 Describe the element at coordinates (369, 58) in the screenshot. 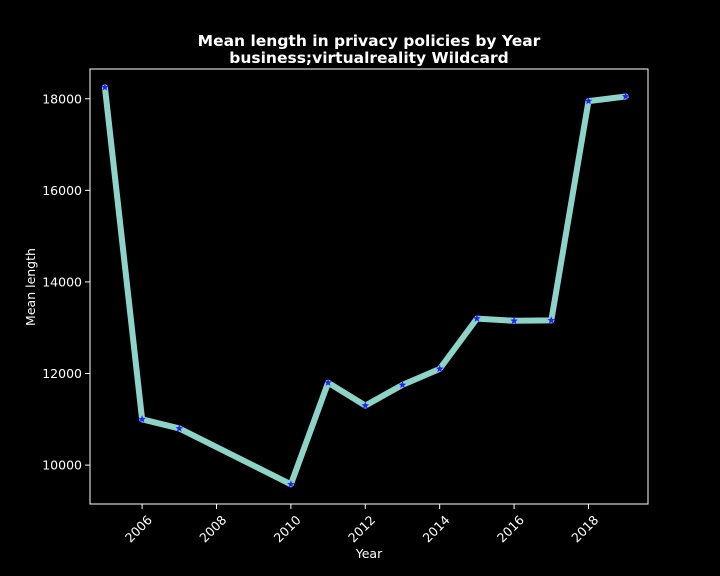

I see `chart-subtitle: business;virtualreality Wildcard` at that location.